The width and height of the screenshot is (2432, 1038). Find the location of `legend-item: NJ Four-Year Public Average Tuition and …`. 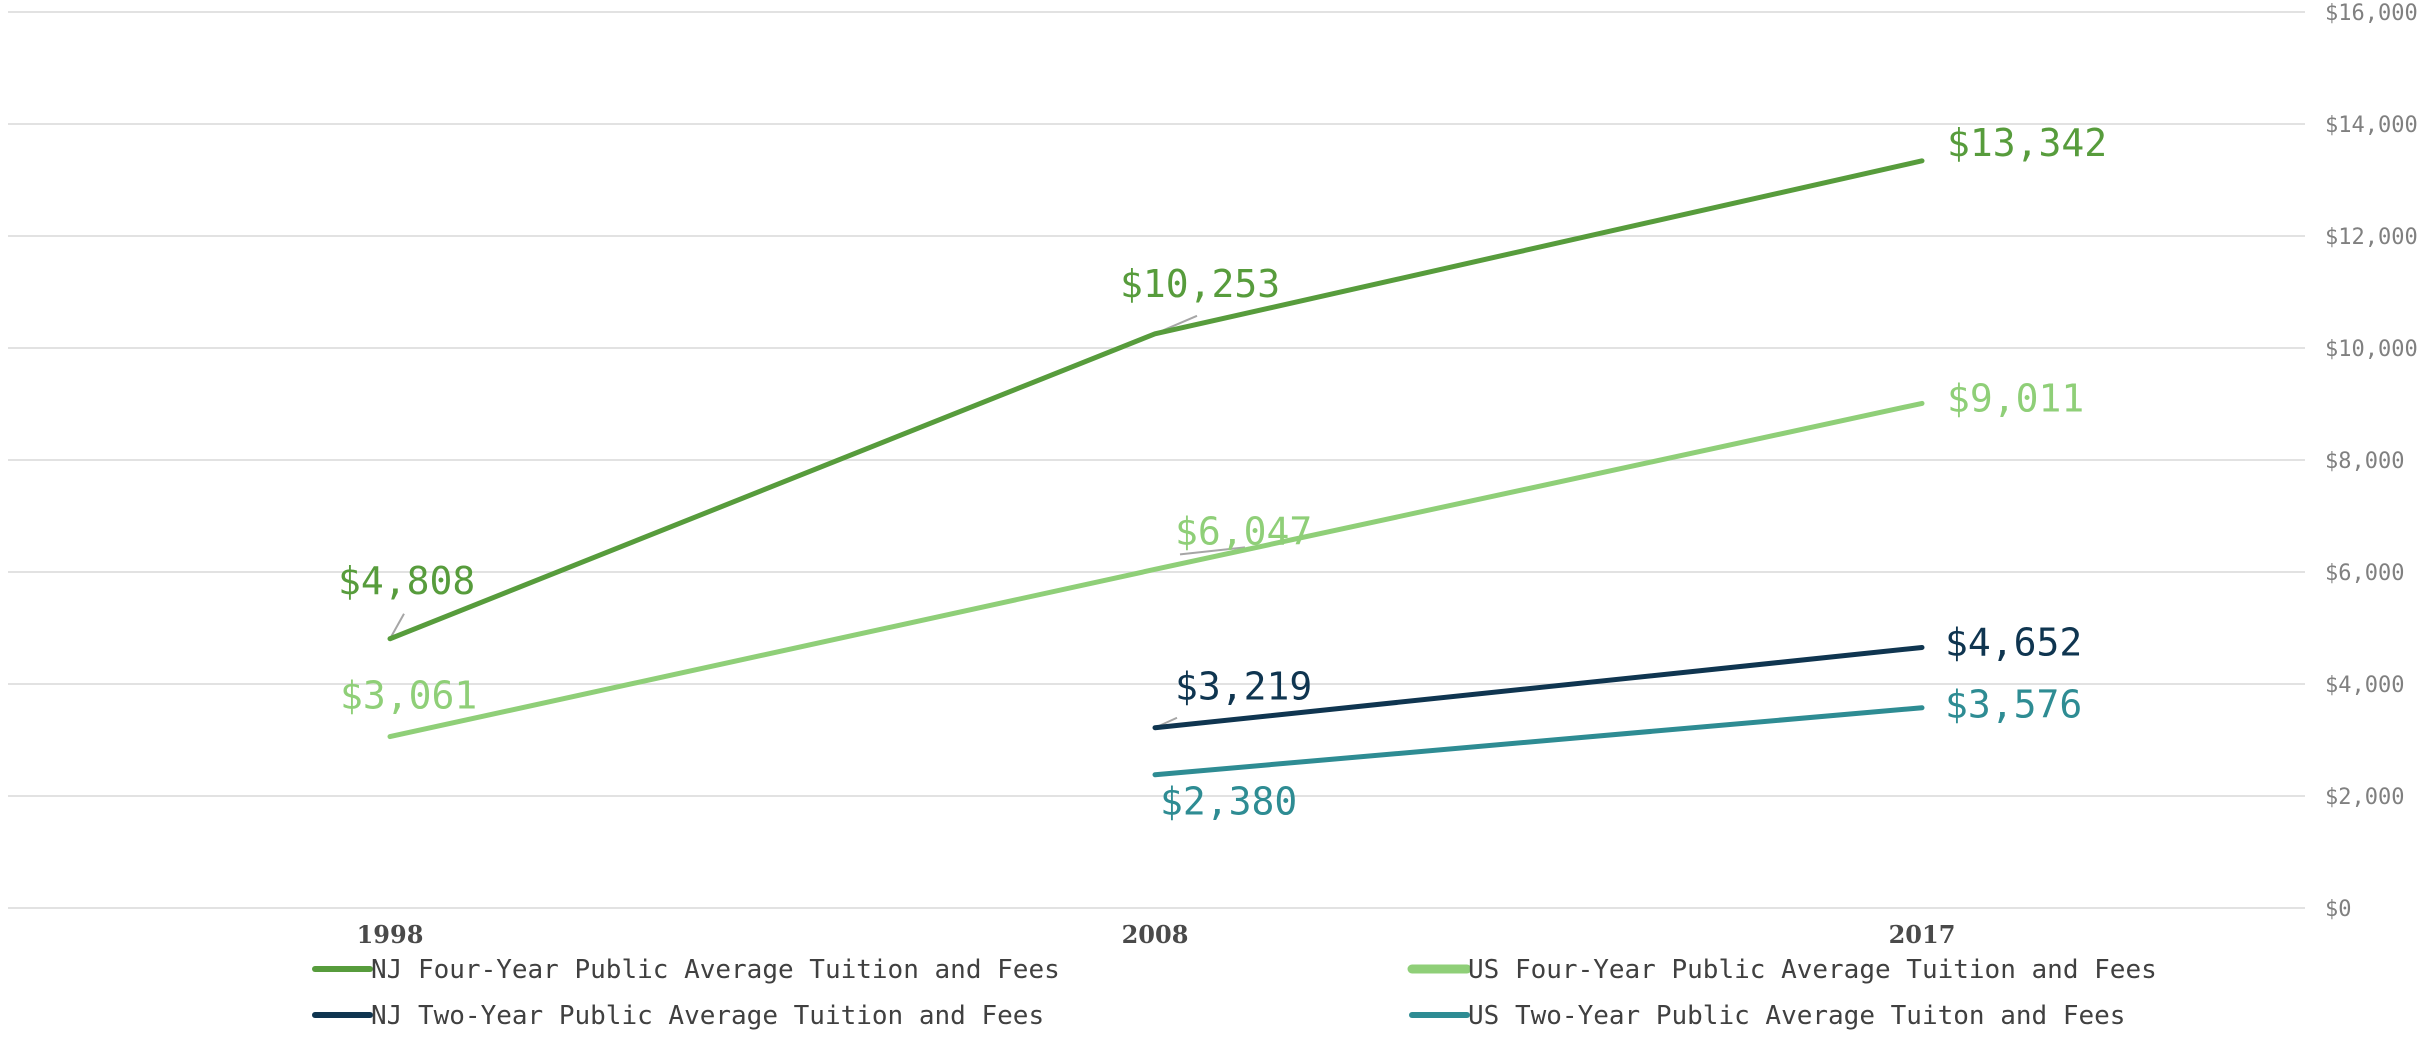

legend-item: NJ Four-Year Public Average Tuition and … is located at coordinates (686, 970).